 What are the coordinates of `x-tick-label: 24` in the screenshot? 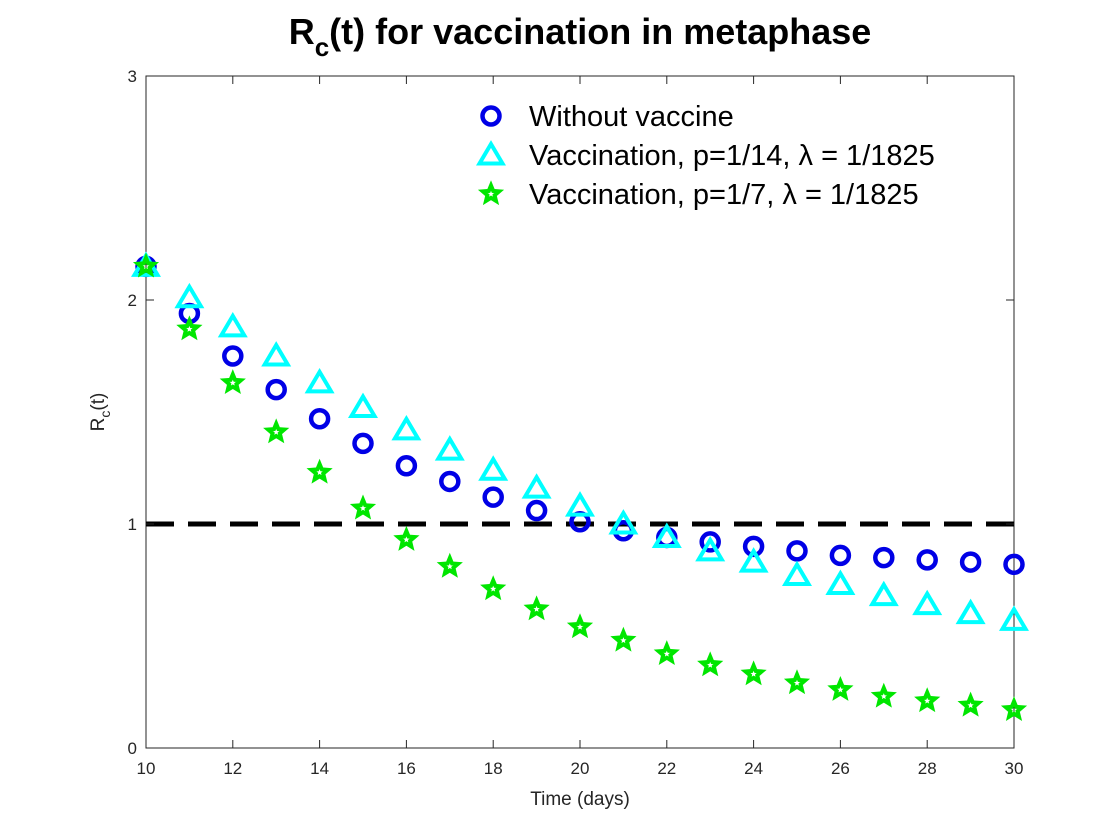 It's located at (753, 768).